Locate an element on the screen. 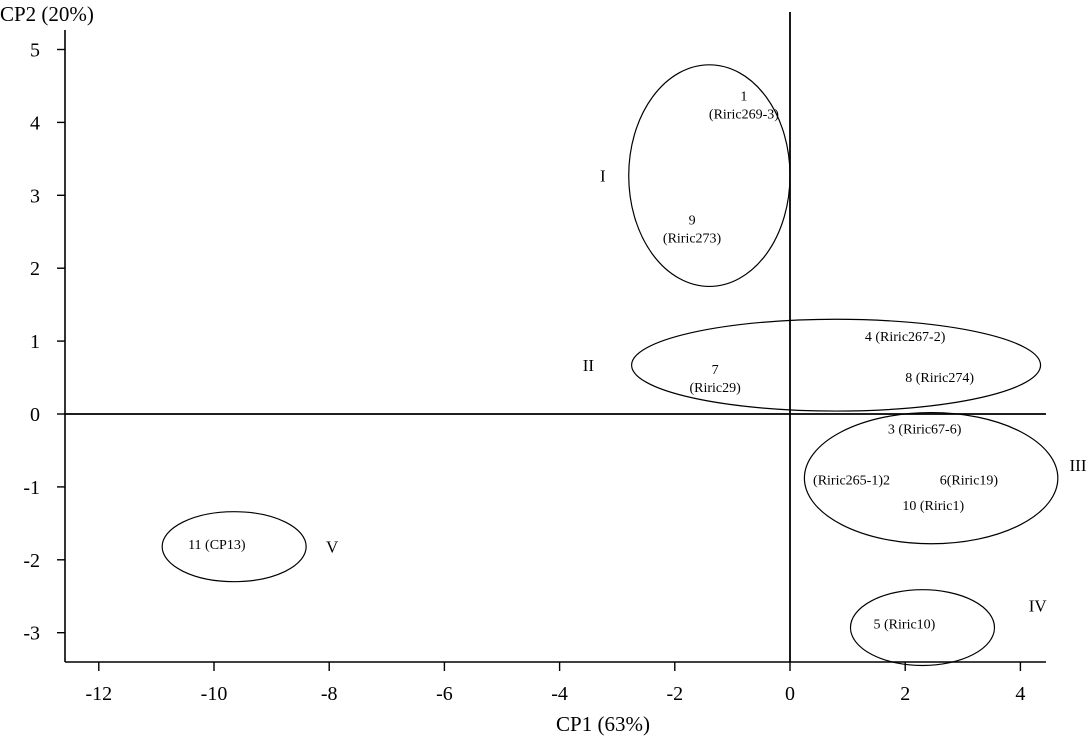 This screenshot has height=739, width=1090. cluster-label-iii: III is located at coordinates (1078, 465).